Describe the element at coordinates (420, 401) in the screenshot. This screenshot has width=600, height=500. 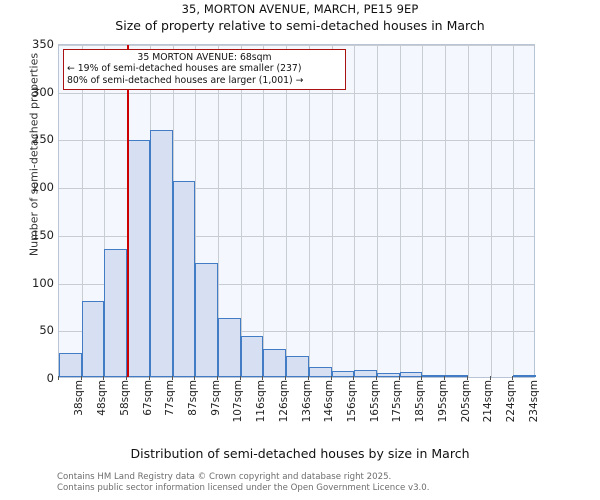
I see `x-tick-185sqm: 185sqm` at that location.